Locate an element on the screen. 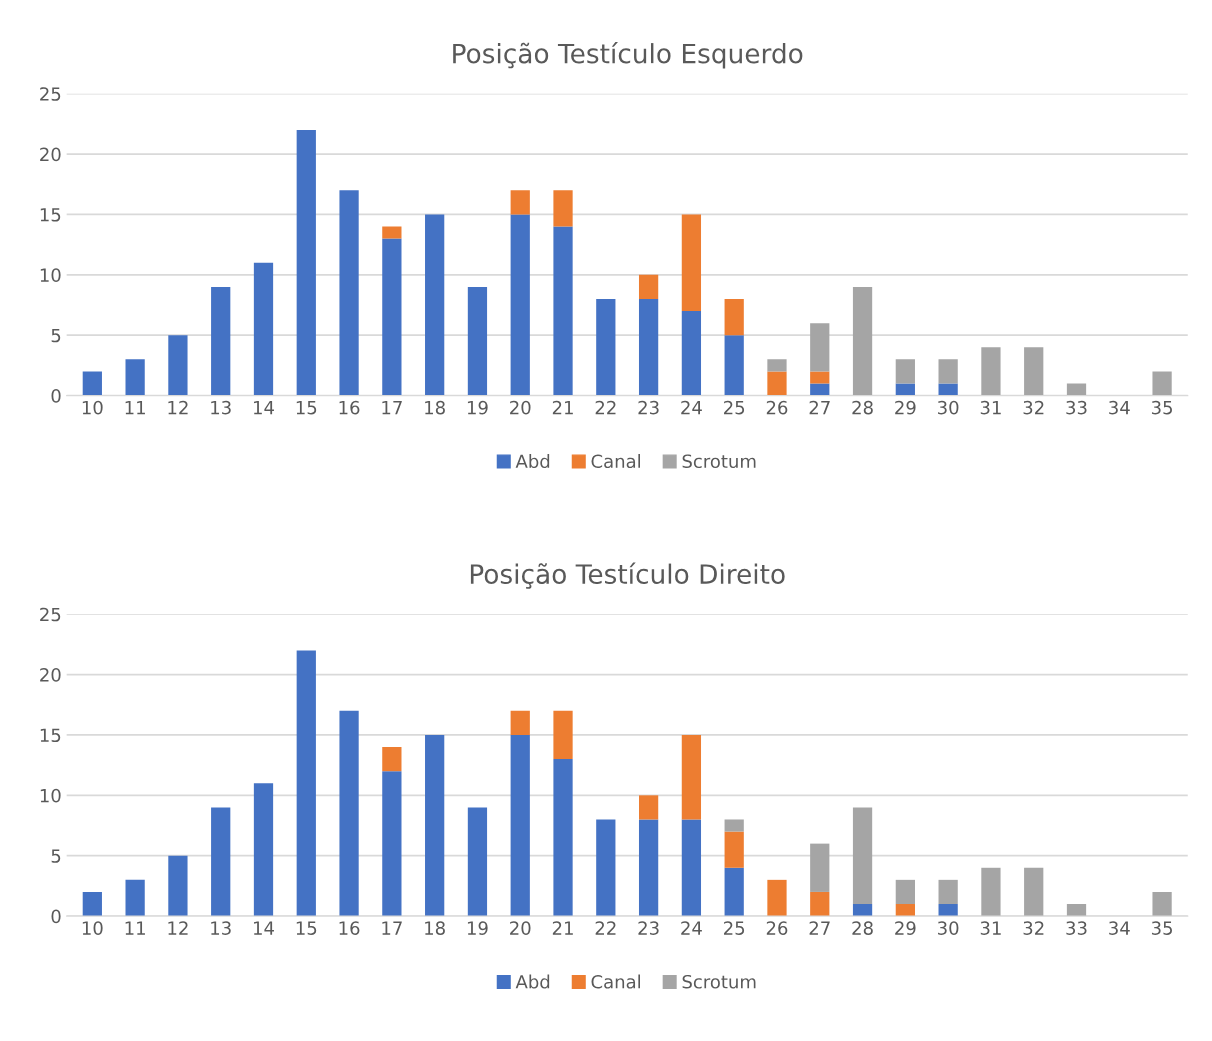 Image resolution: width=1212 pixels, height=1041 pixels. x-tick-label: 17 is located at coordinates (392, 408).